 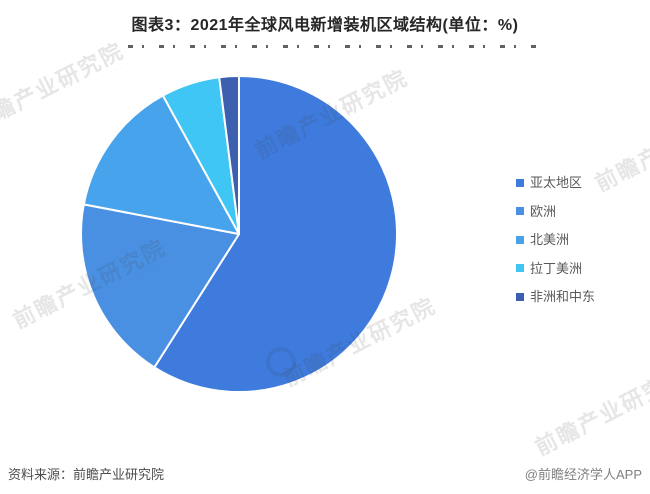 I want to click on legend-label: 欧洲, so click(x=543, y=211).